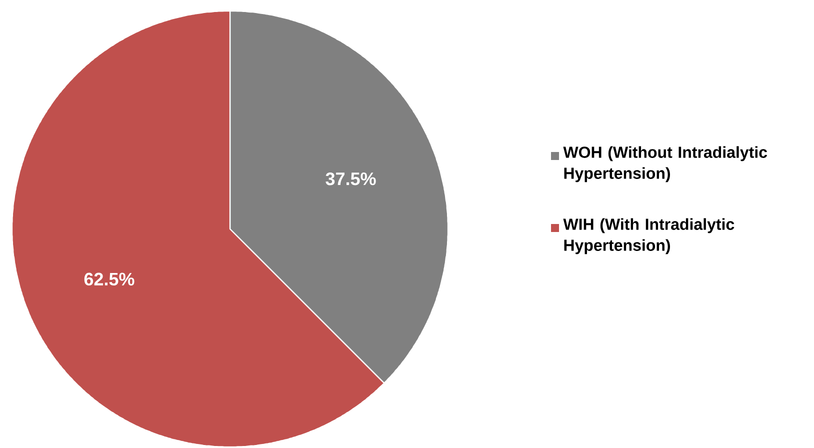 The height and width of the screenshot is (448, 814). I want to click on data-label: 37.5%, so click(351, 179).